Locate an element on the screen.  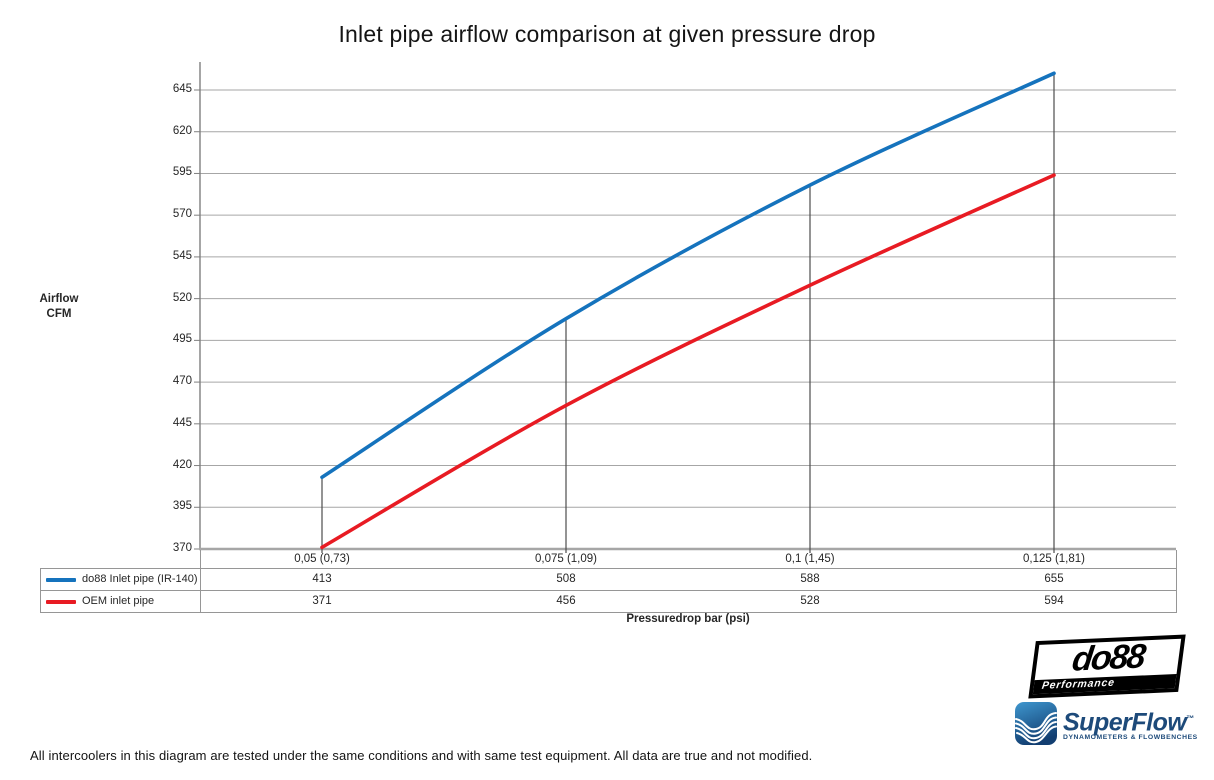
y-tick-label: 570 is located at coordinates (182, 214).